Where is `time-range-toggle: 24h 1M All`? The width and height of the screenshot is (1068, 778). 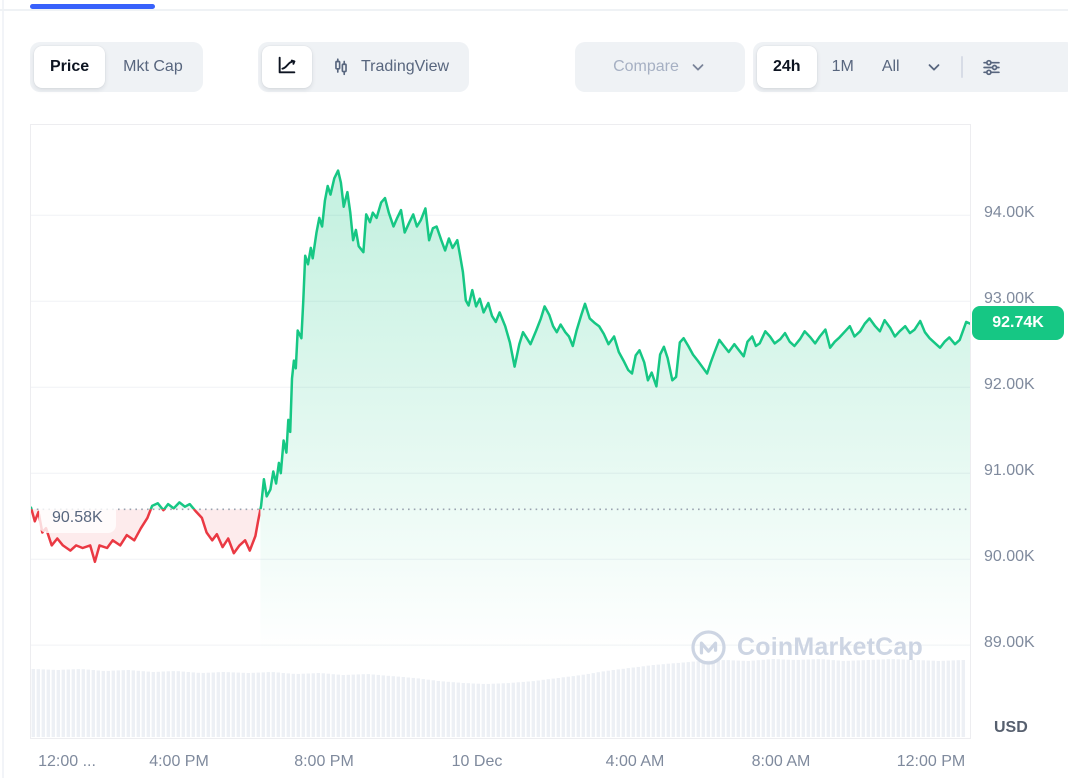
time-range-toggle: 24h 1M All is located at coordinates (910, 67).